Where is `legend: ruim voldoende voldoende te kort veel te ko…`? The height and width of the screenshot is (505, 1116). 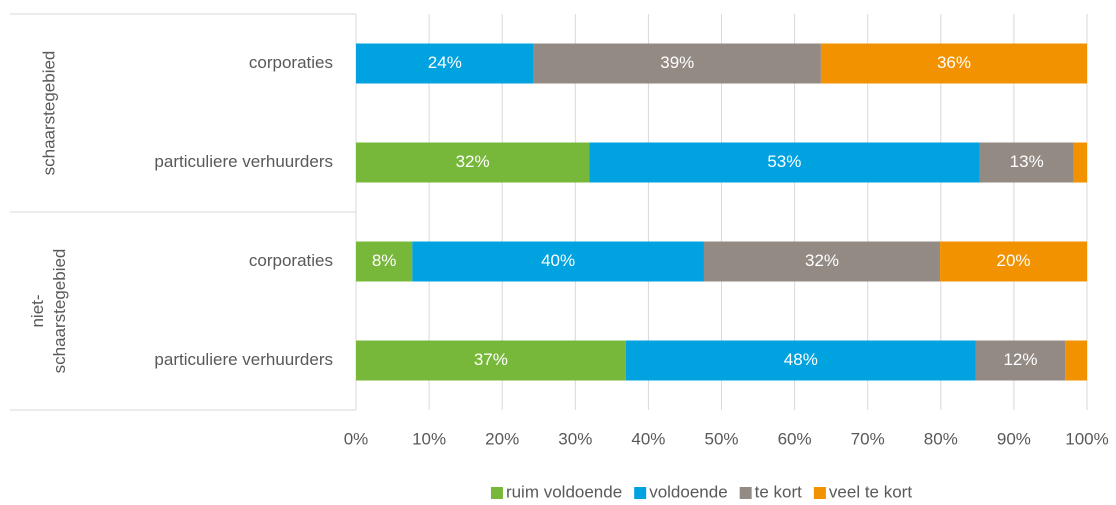
legend: ruim voldoende voldoende te kort veel te ko… is located at coordinates (701, 491).